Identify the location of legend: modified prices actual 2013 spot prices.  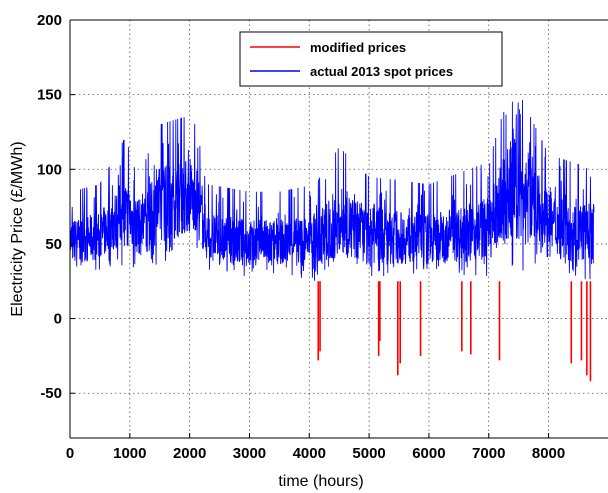
(371, 59).